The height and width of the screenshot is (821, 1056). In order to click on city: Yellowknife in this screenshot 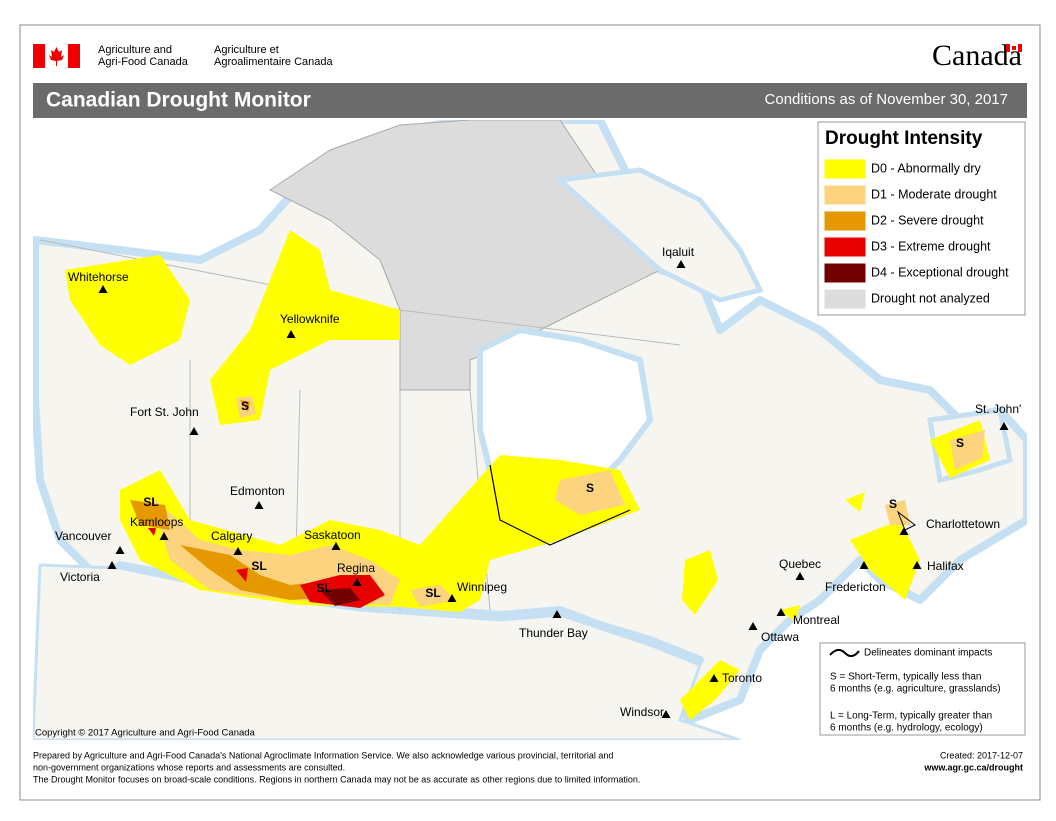, I will do `click(310, 325)`.